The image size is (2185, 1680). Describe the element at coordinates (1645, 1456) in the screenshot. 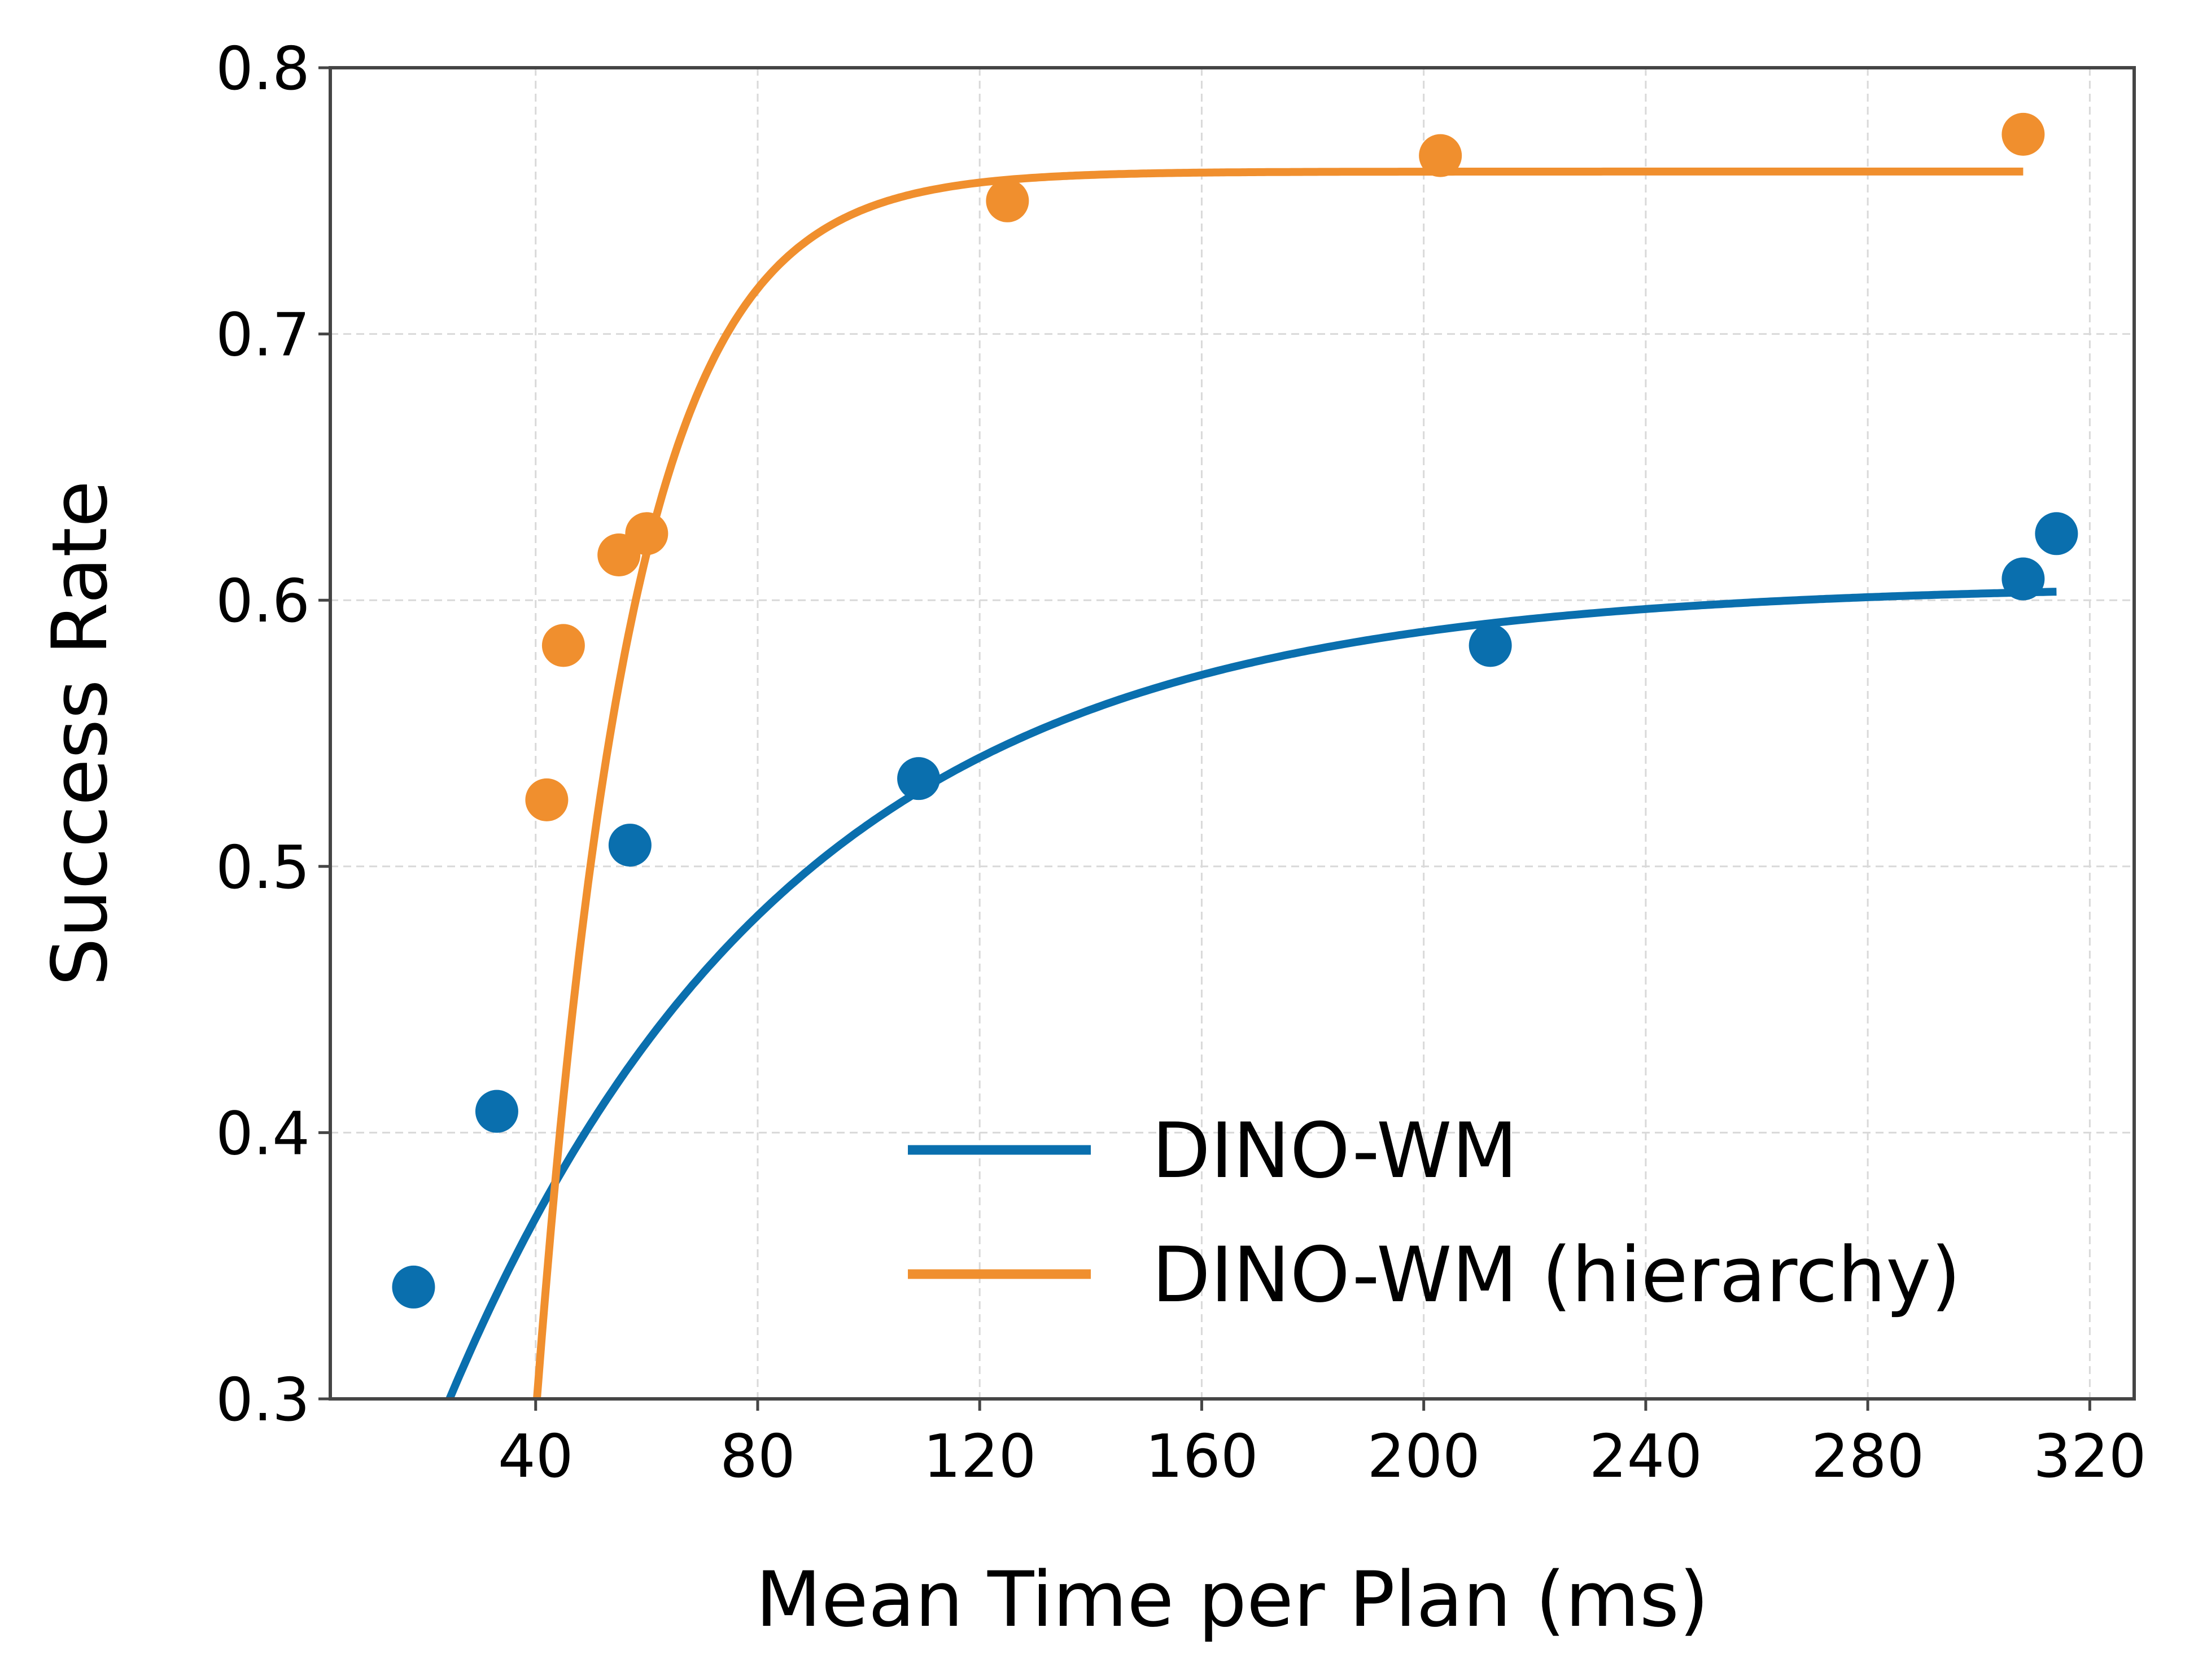

I see `x-tick-label: 240` at that location.